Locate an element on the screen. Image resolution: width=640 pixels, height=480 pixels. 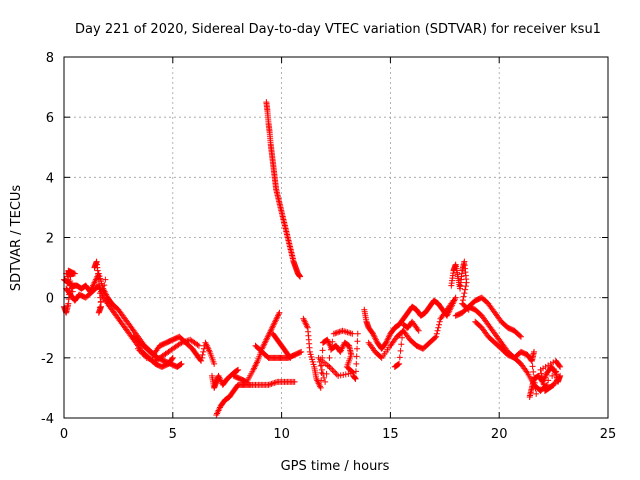
y-tick-label: -2 is located at coordinates (47, 359).